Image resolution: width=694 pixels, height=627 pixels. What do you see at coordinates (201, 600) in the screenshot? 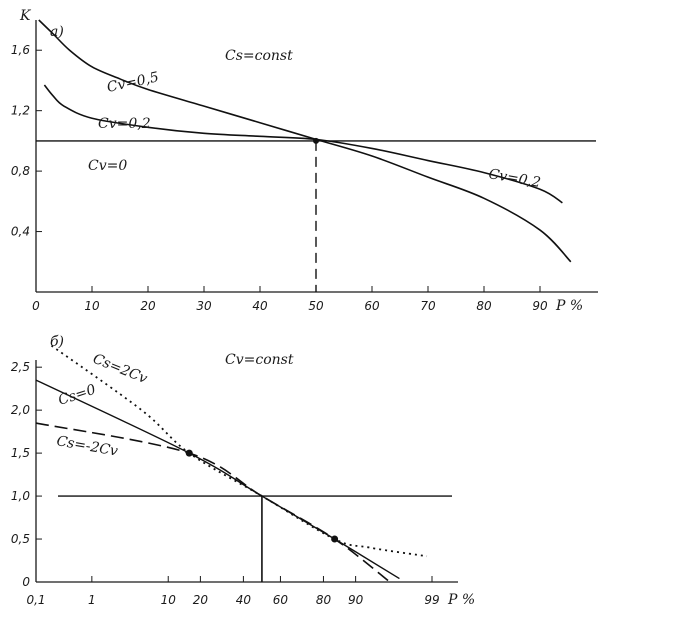
I see `panel-b-x-tick-label: 20` at bounding box center [201, 600].